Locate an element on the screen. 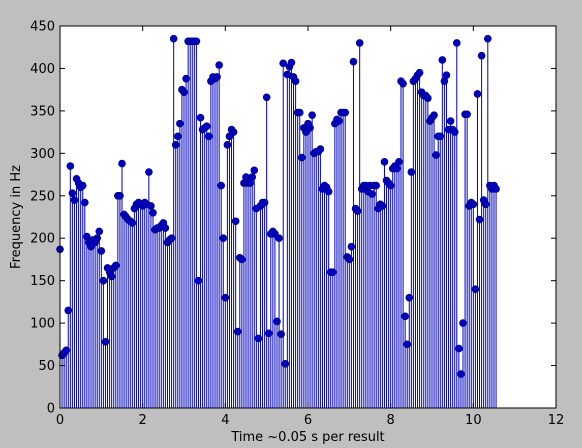 Image resolution: width=582 pixels, height=448 pixels. y-tick-label: 150 is located at coordinates (42, 281).